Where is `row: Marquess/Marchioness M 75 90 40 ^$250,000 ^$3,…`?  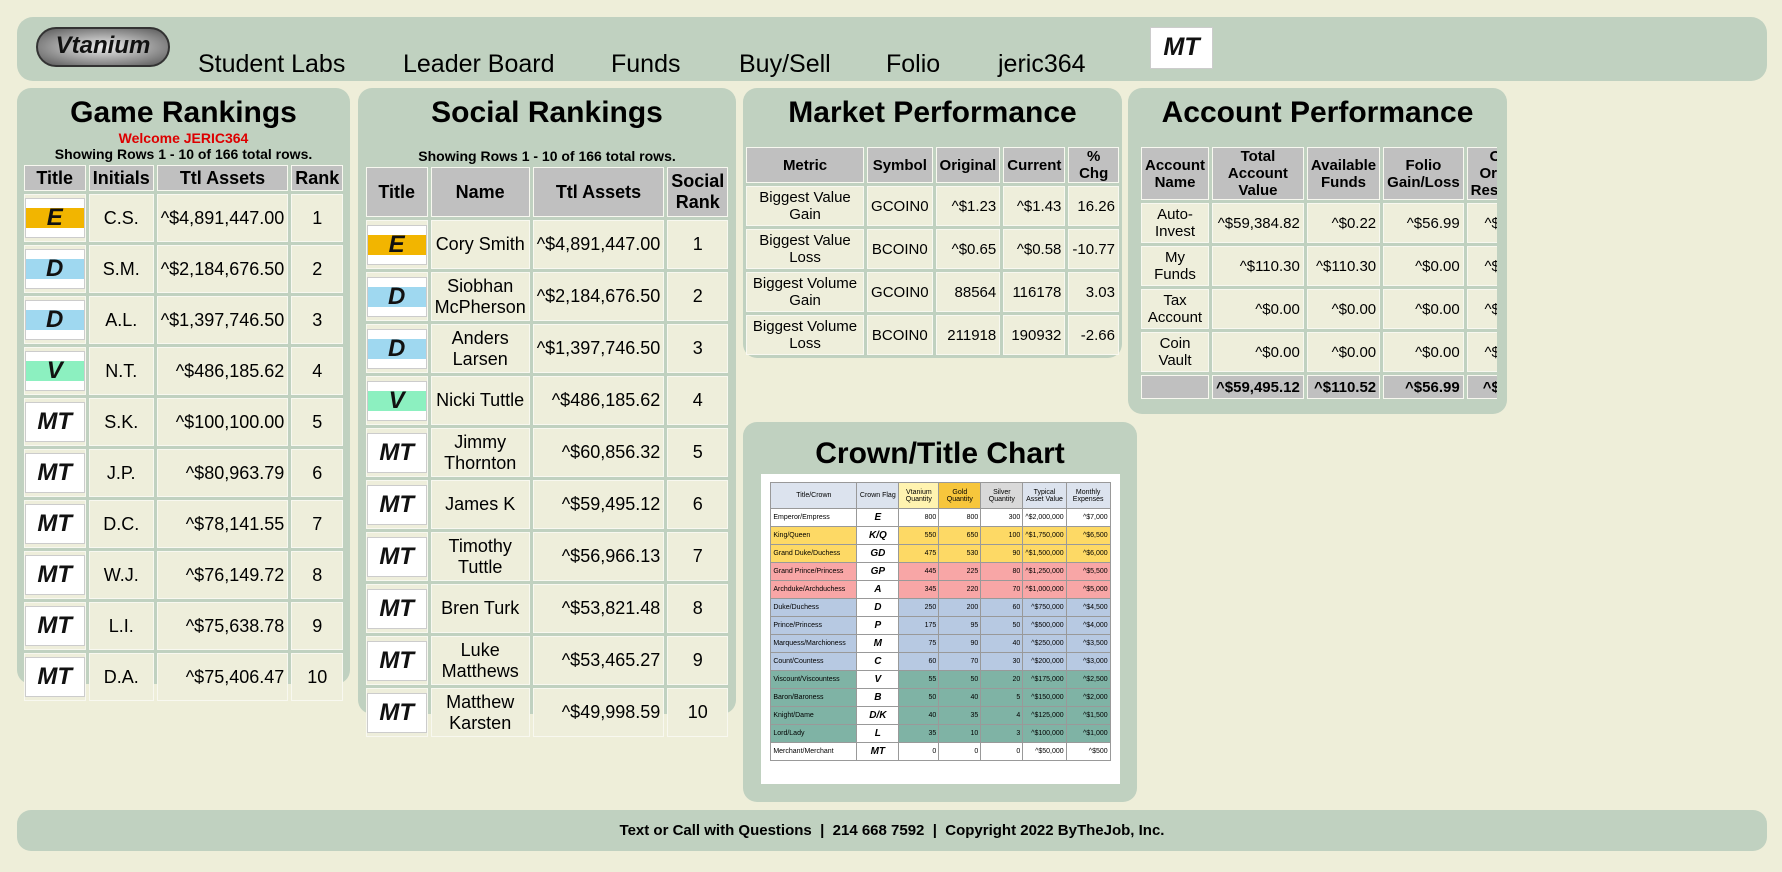
row: Marquess/Marchioness M 75 90 40 ^$250,000 ^$3,… is located at coordinates (940, 643).